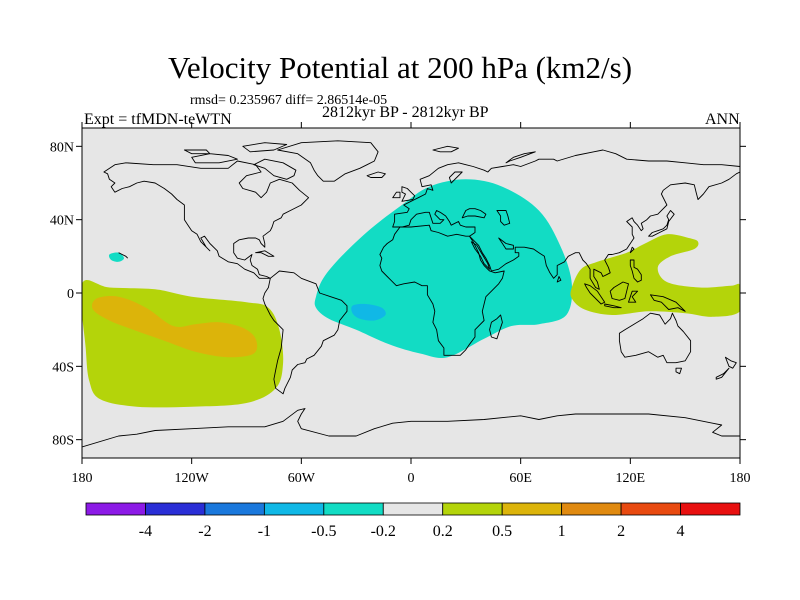 The image size is (800, 600). What do you see at coordinates (413, 521) in the screenshot?
I see `colorbar: -4 -2 -1 -0.5 -0.2 0.2 0.5 1 2 4` at bounding box center [413, 521].